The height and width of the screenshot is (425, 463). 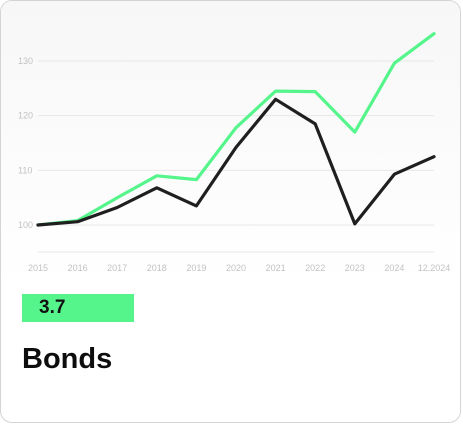 I want to click on x-tick-label: 2017, so click(x=117, y=268).